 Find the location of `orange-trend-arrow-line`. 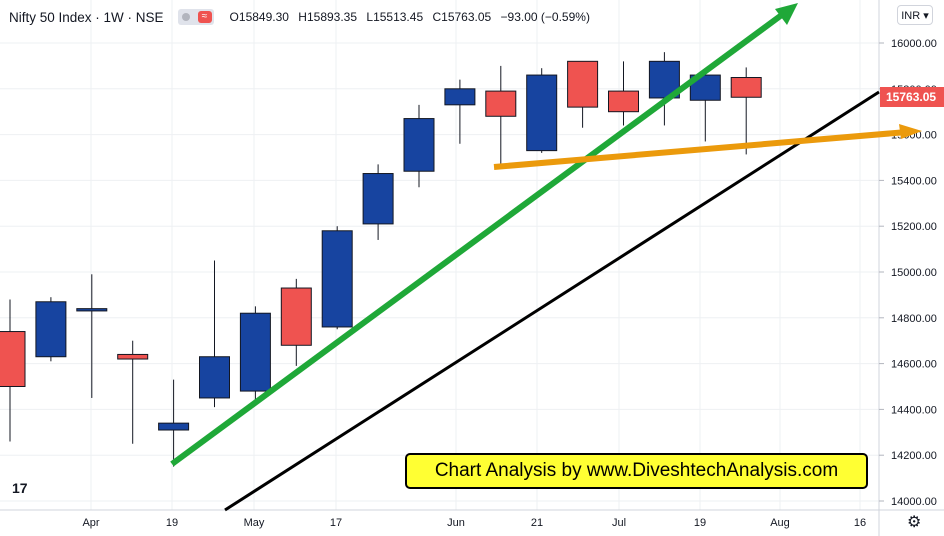

orange-trend-arrow-line is located at coordinates (700, 149).